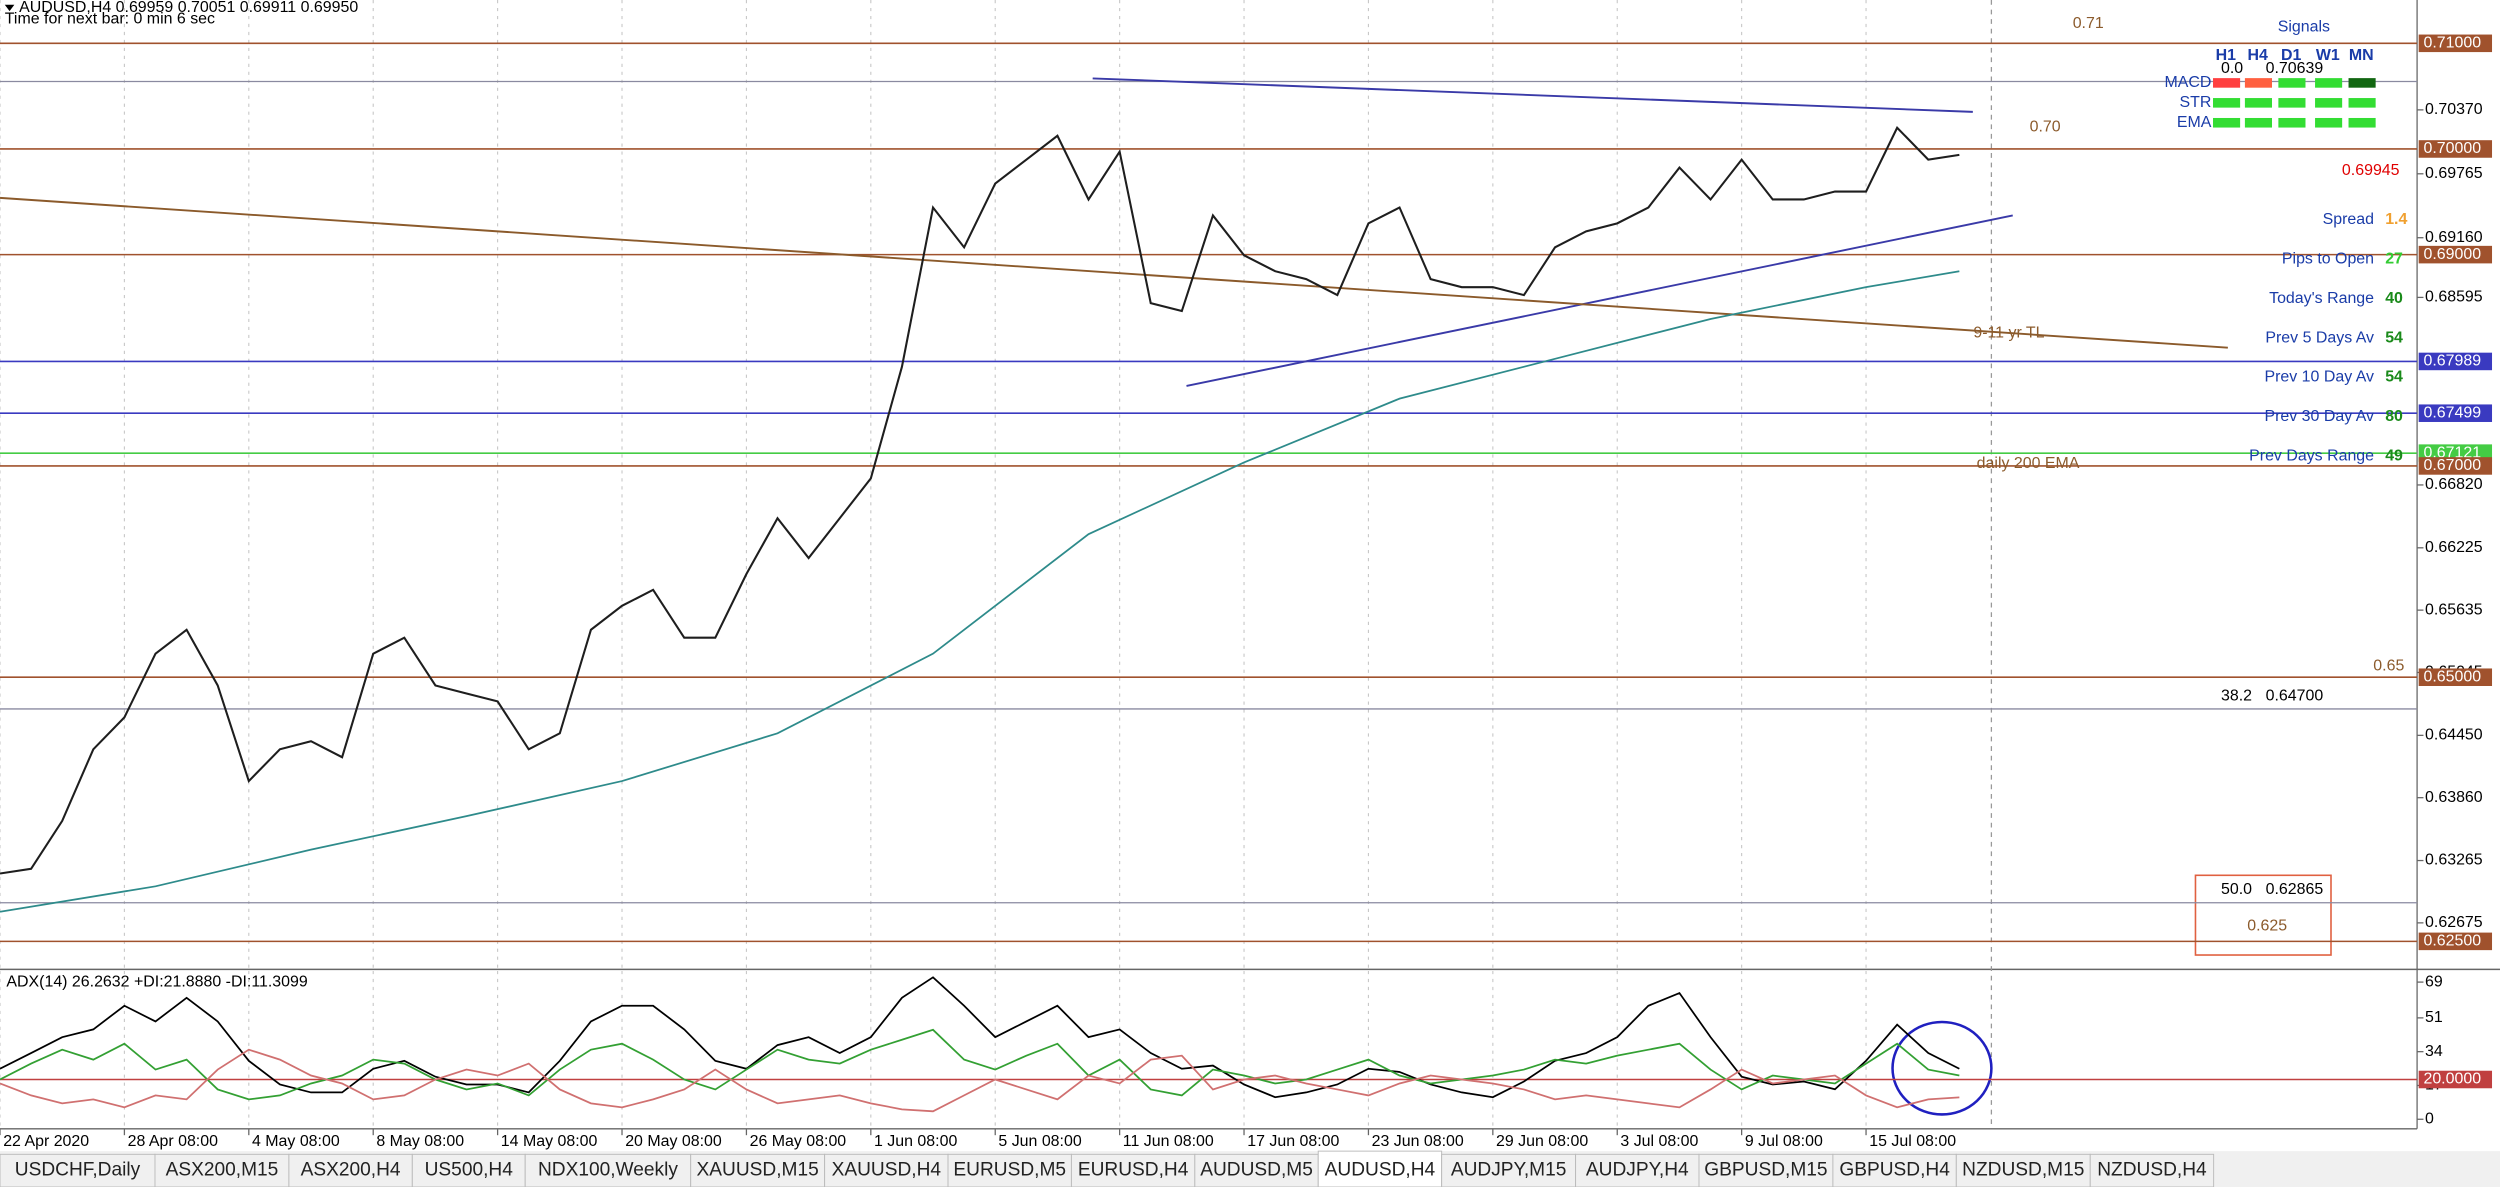 The image size is (2500, 1187). What do you see at coordinates (1659, 1141) in the screenshot?
I see `x-tick-label: 3 Jul 08:00` at bounding box center [1659, 1141].